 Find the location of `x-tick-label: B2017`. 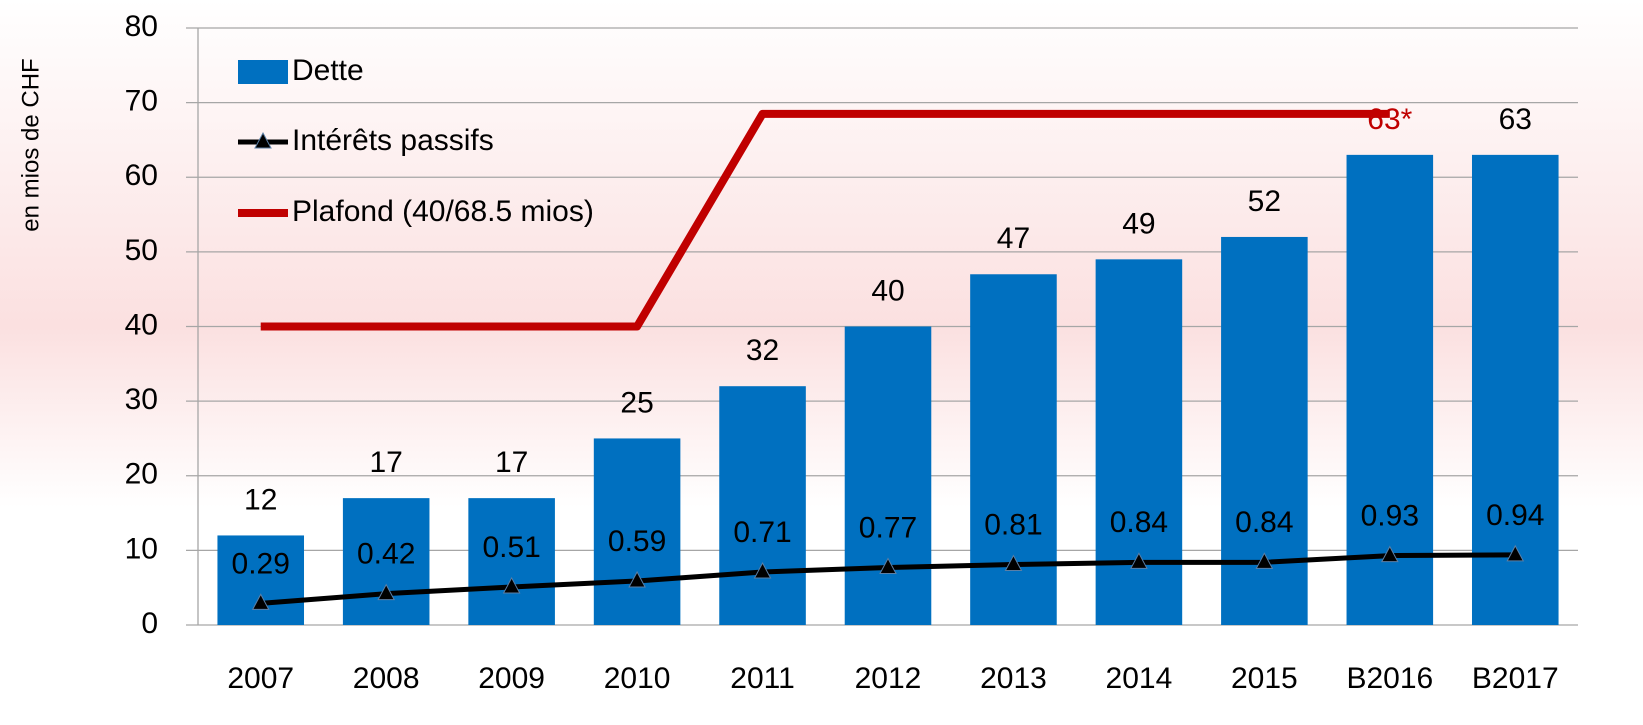

x-tick-label: B2017 is located at coordinates (1515, 678).